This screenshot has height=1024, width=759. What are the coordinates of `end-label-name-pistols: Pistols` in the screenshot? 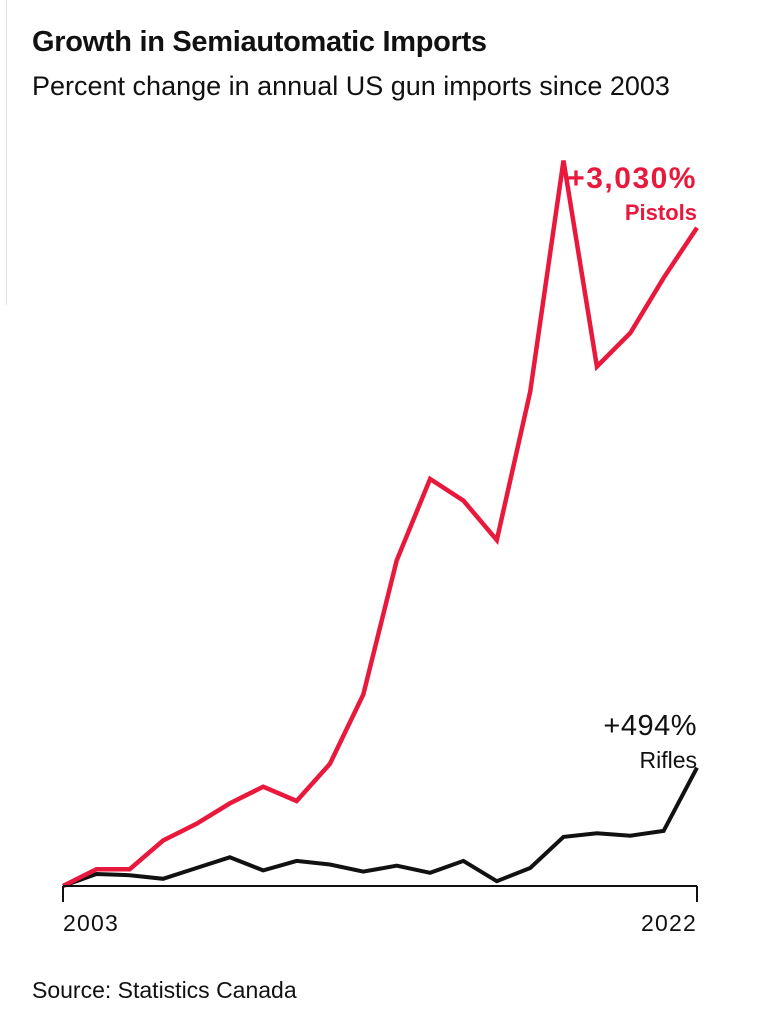 It's located at (661, 212).